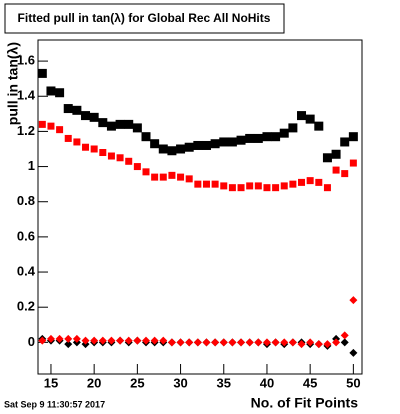 The height and width of the screenshot is (414, 400). Describe the element at coordinates (305, 403) in the screenshot. I see `x-axis-label: No. of Fit Points` at that location.